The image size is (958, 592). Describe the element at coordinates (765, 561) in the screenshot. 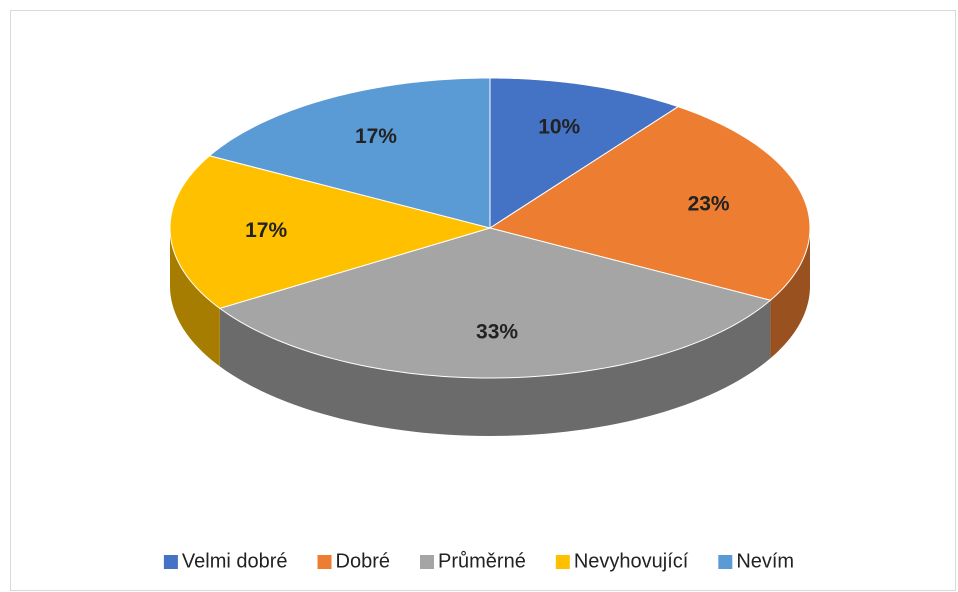

I see `legend-label: Nevím` at that location.